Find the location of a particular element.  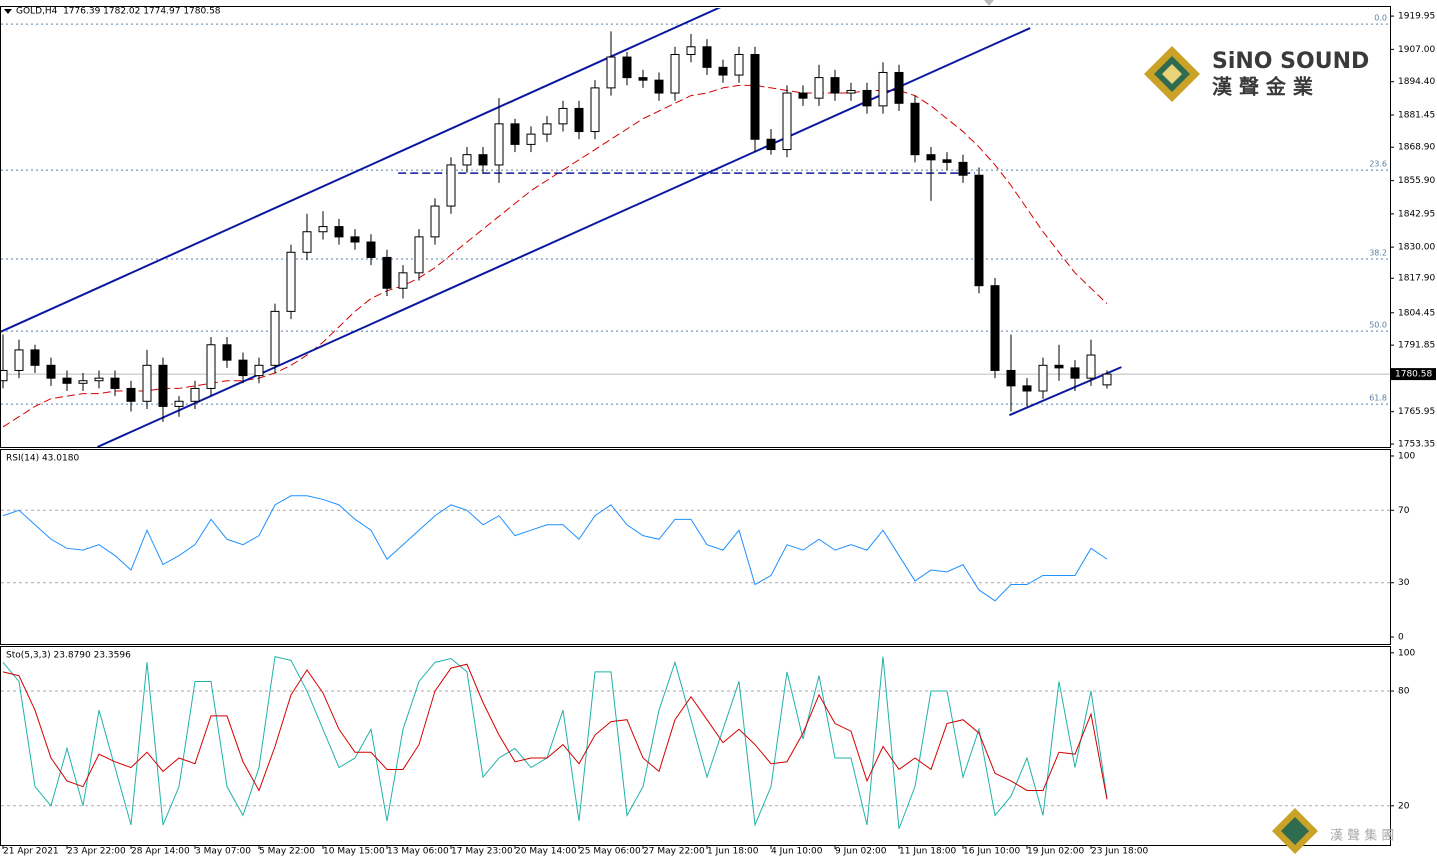

x-tick-label: 3 May 07:00 is located at coordinates (223, 852).